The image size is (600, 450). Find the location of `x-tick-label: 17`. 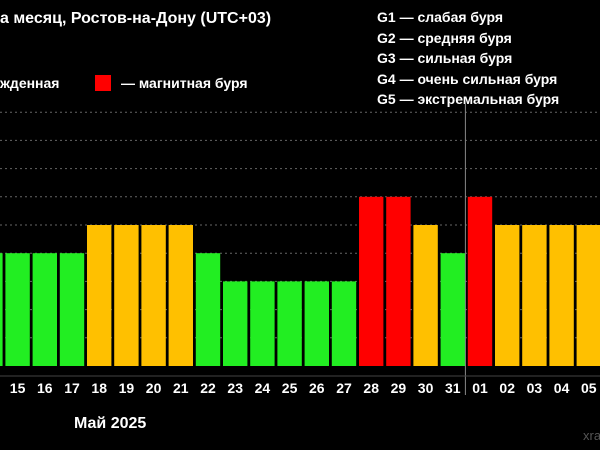

x-tick-label: 17 is located at coordinates (72, 388).